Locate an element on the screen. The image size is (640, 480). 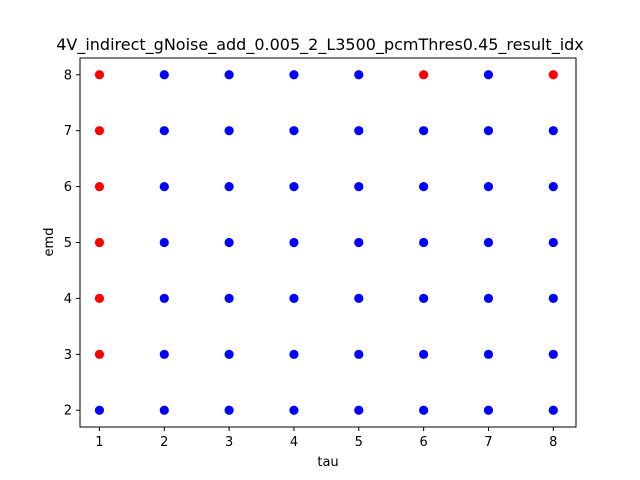
x-tick-label-2: 3 is located at coordinates (229, 442).